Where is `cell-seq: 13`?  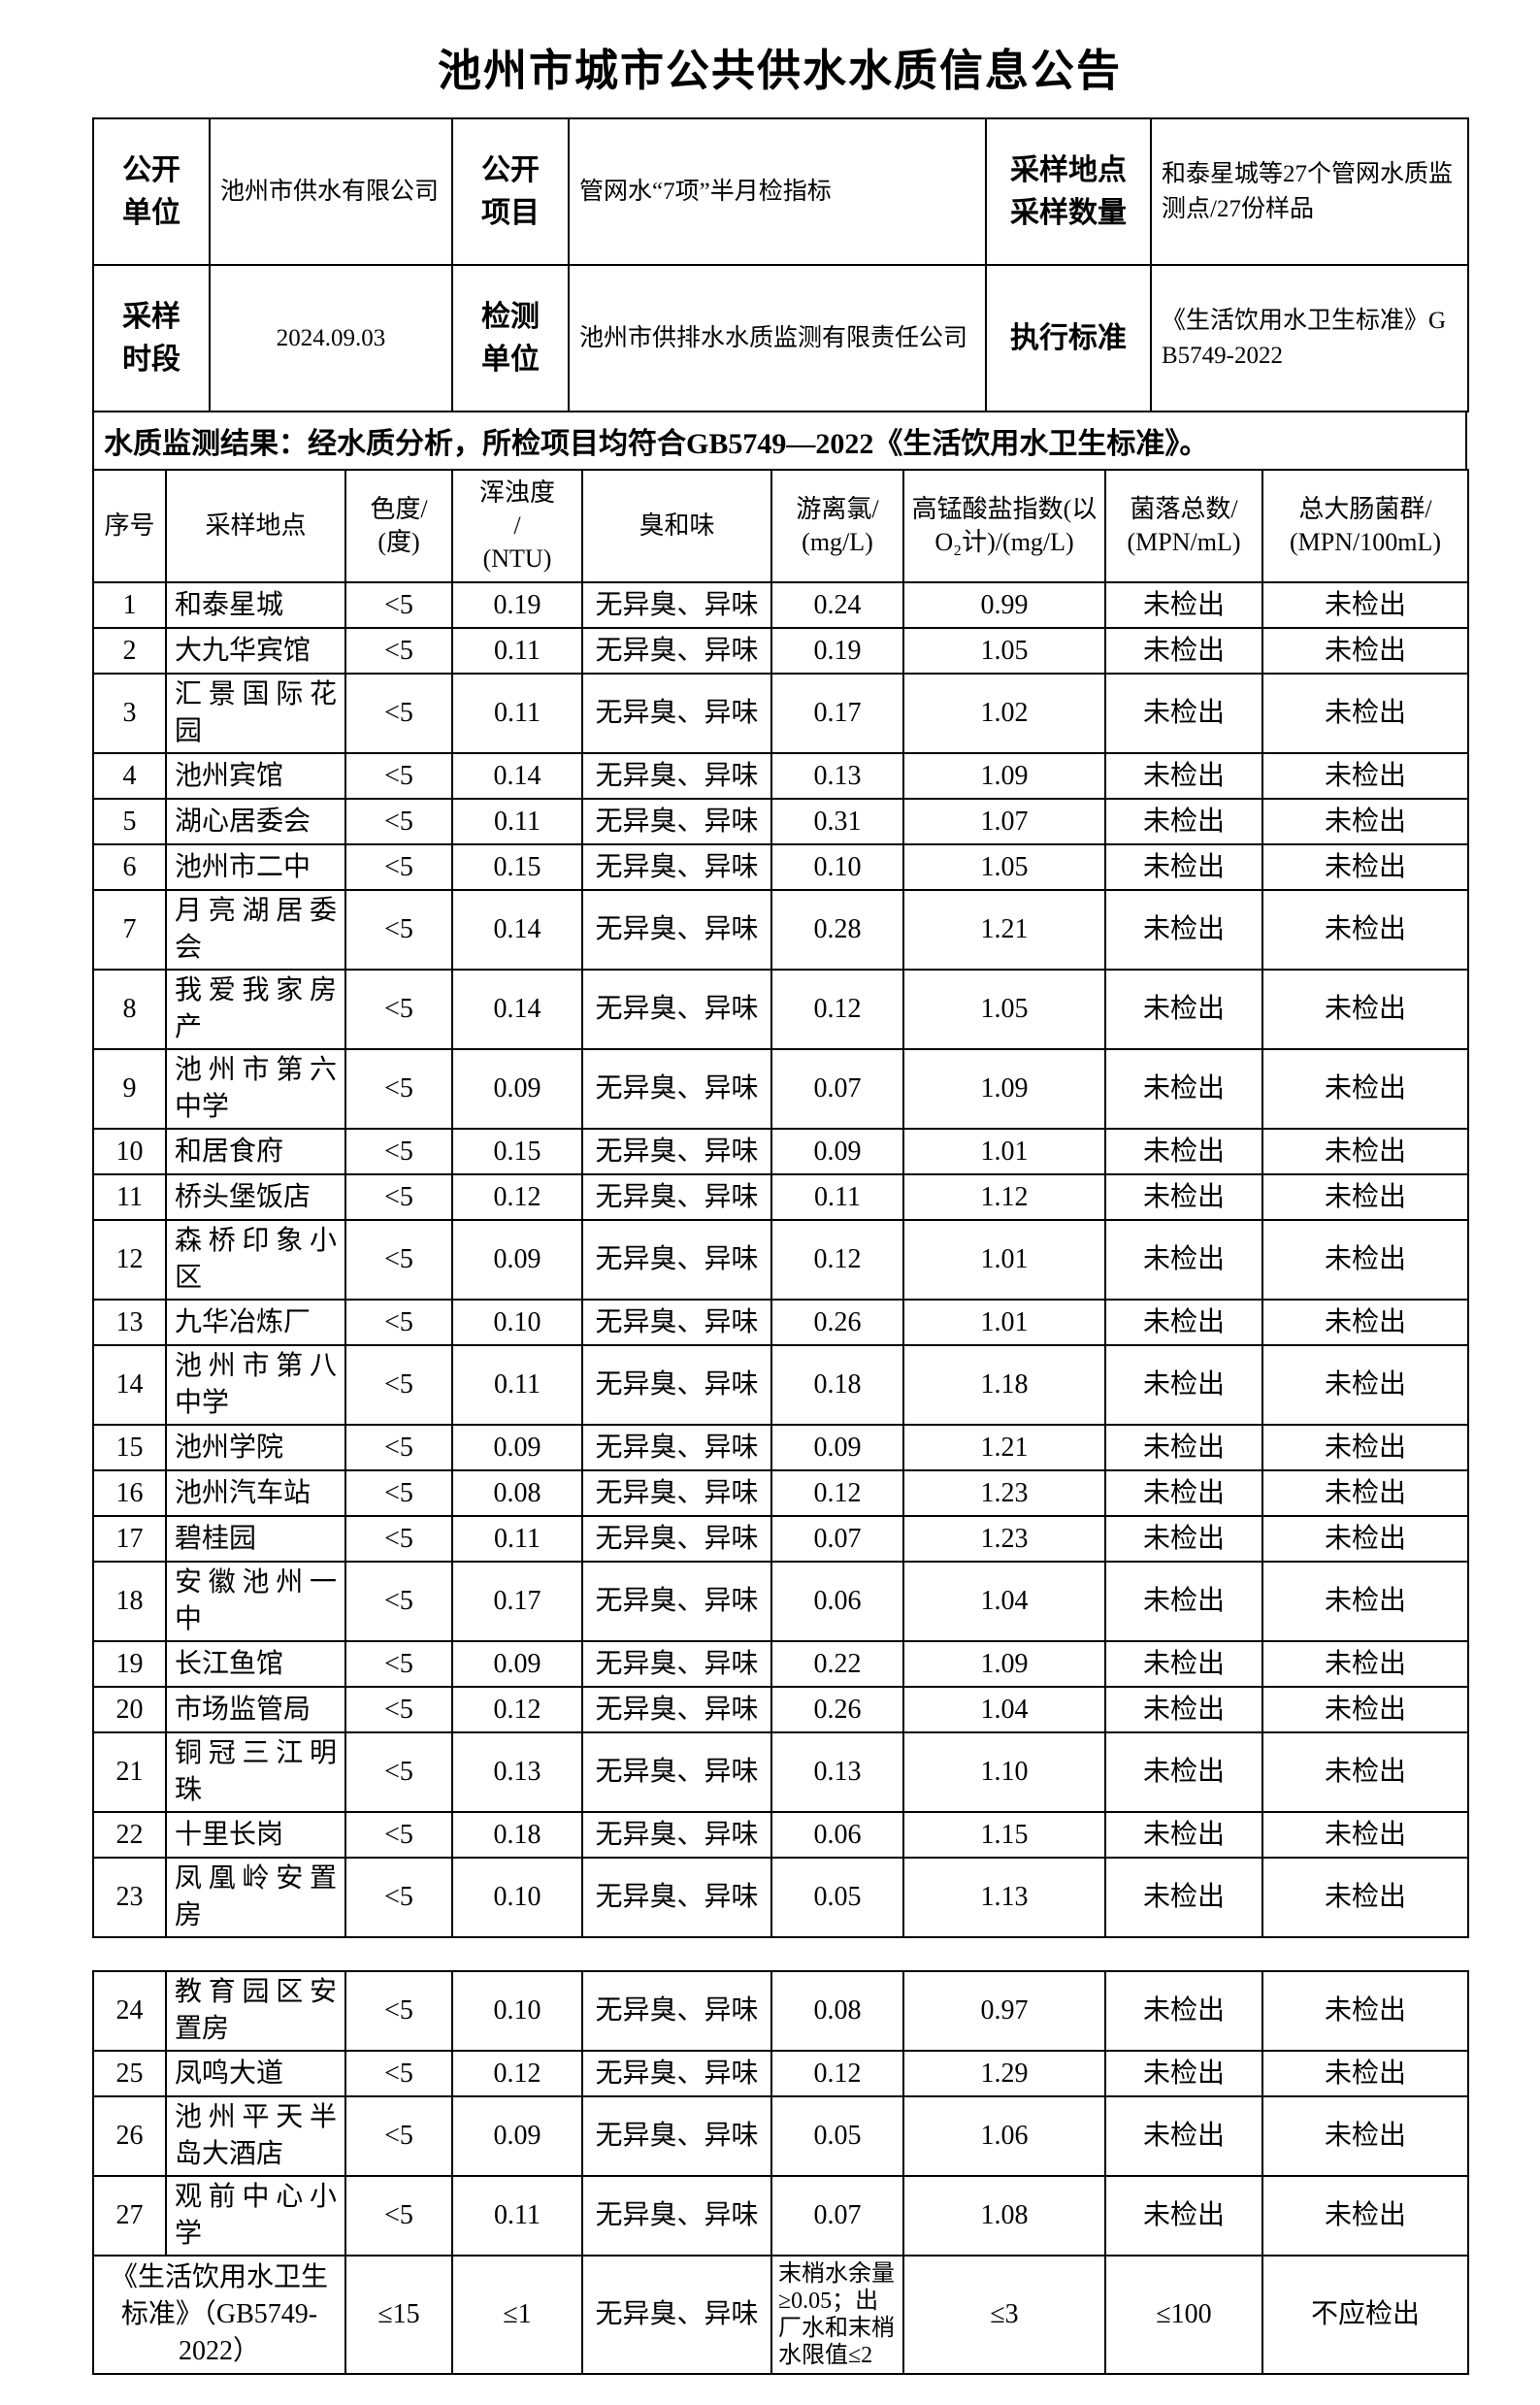
cell-seq: 13 is located at coordinates (130, 1322).